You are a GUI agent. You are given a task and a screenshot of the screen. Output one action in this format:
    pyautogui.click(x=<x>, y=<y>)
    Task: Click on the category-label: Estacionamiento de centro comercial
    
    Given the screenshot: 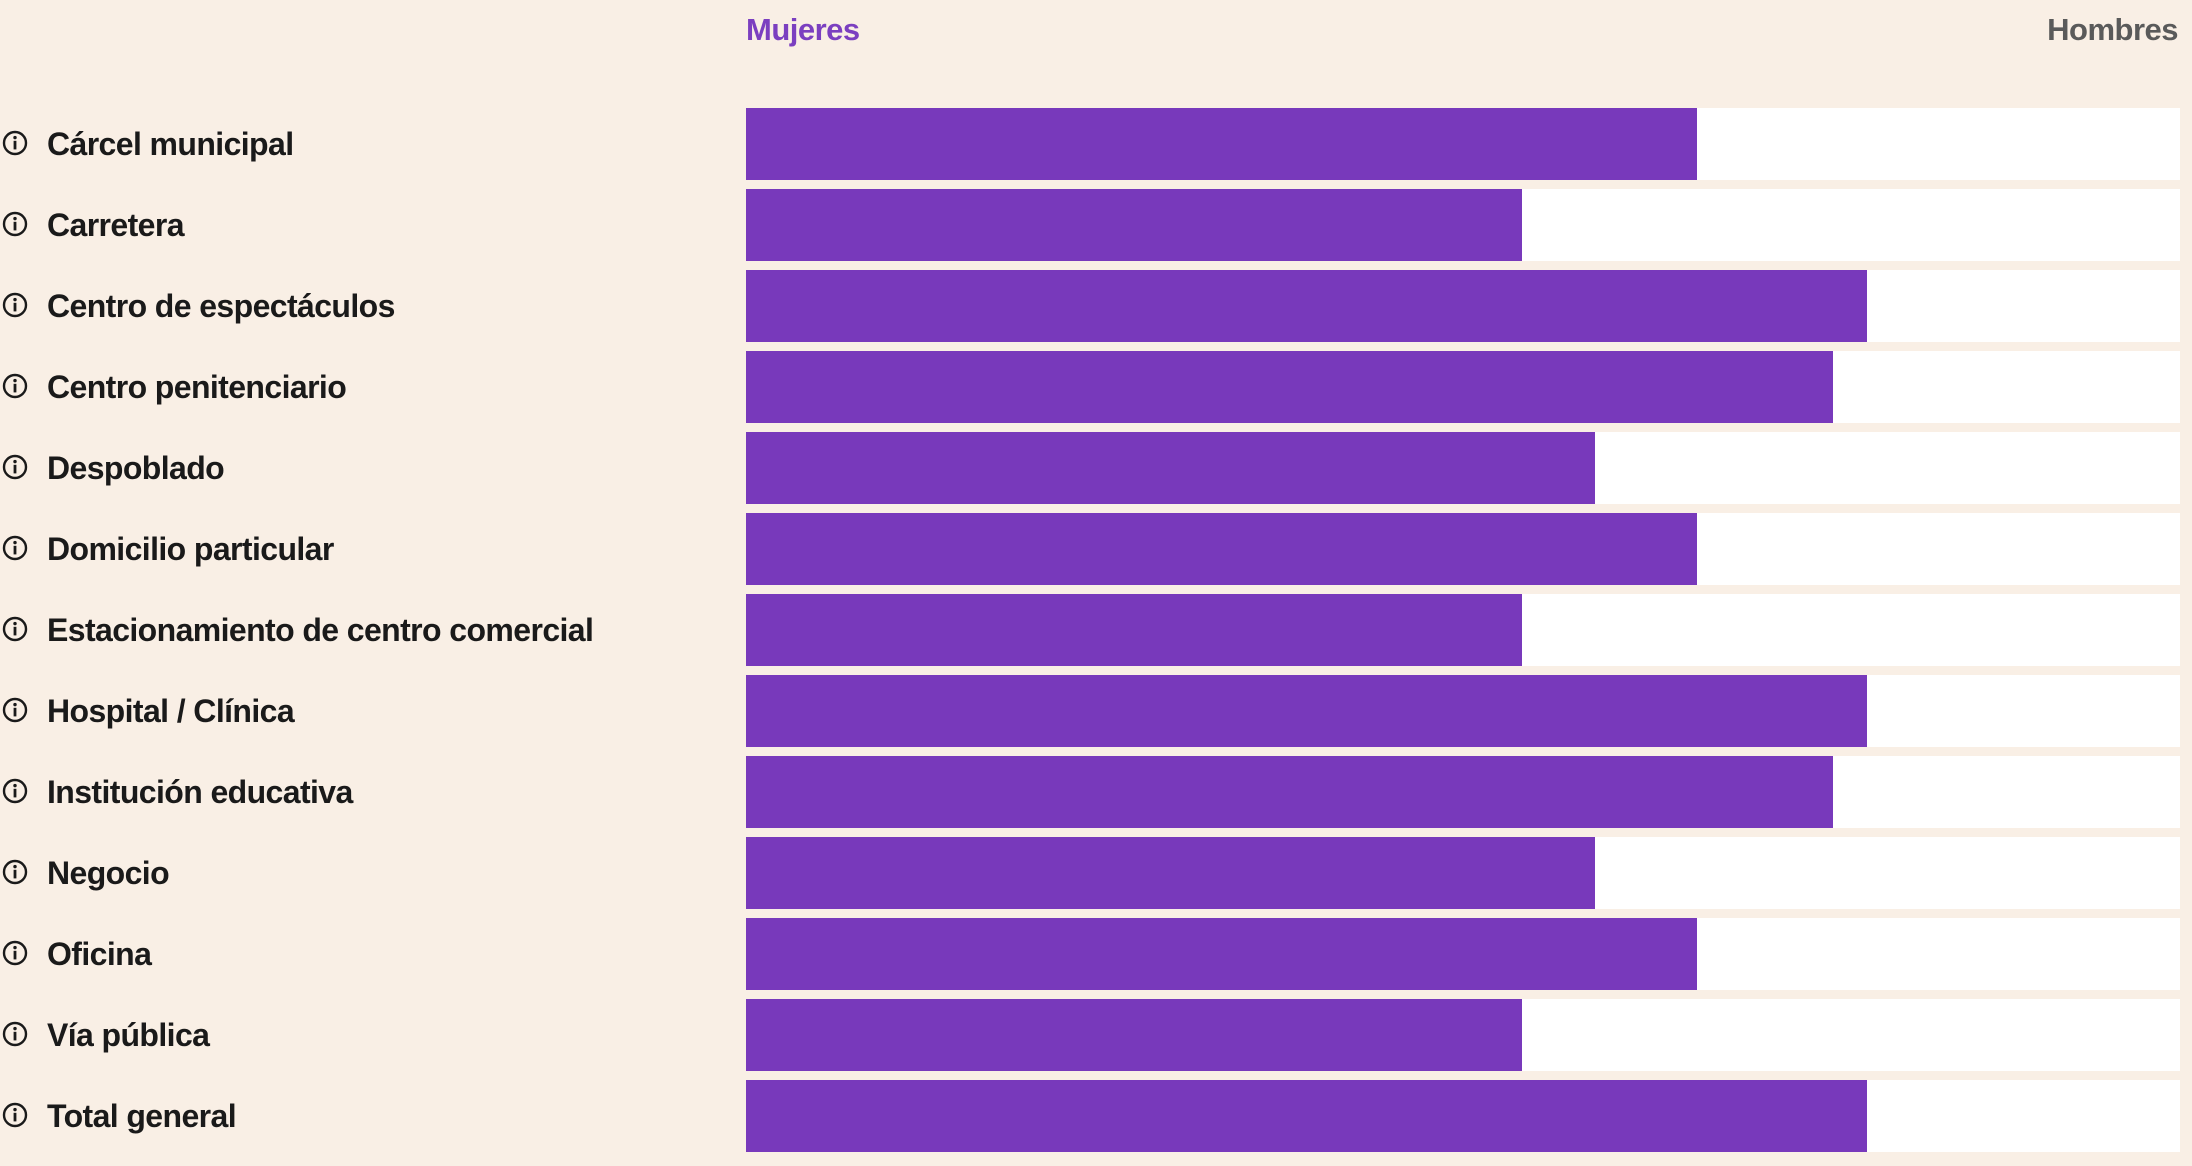 What is the action you would take?
    pyautogui.click(x=320, y=630)
    